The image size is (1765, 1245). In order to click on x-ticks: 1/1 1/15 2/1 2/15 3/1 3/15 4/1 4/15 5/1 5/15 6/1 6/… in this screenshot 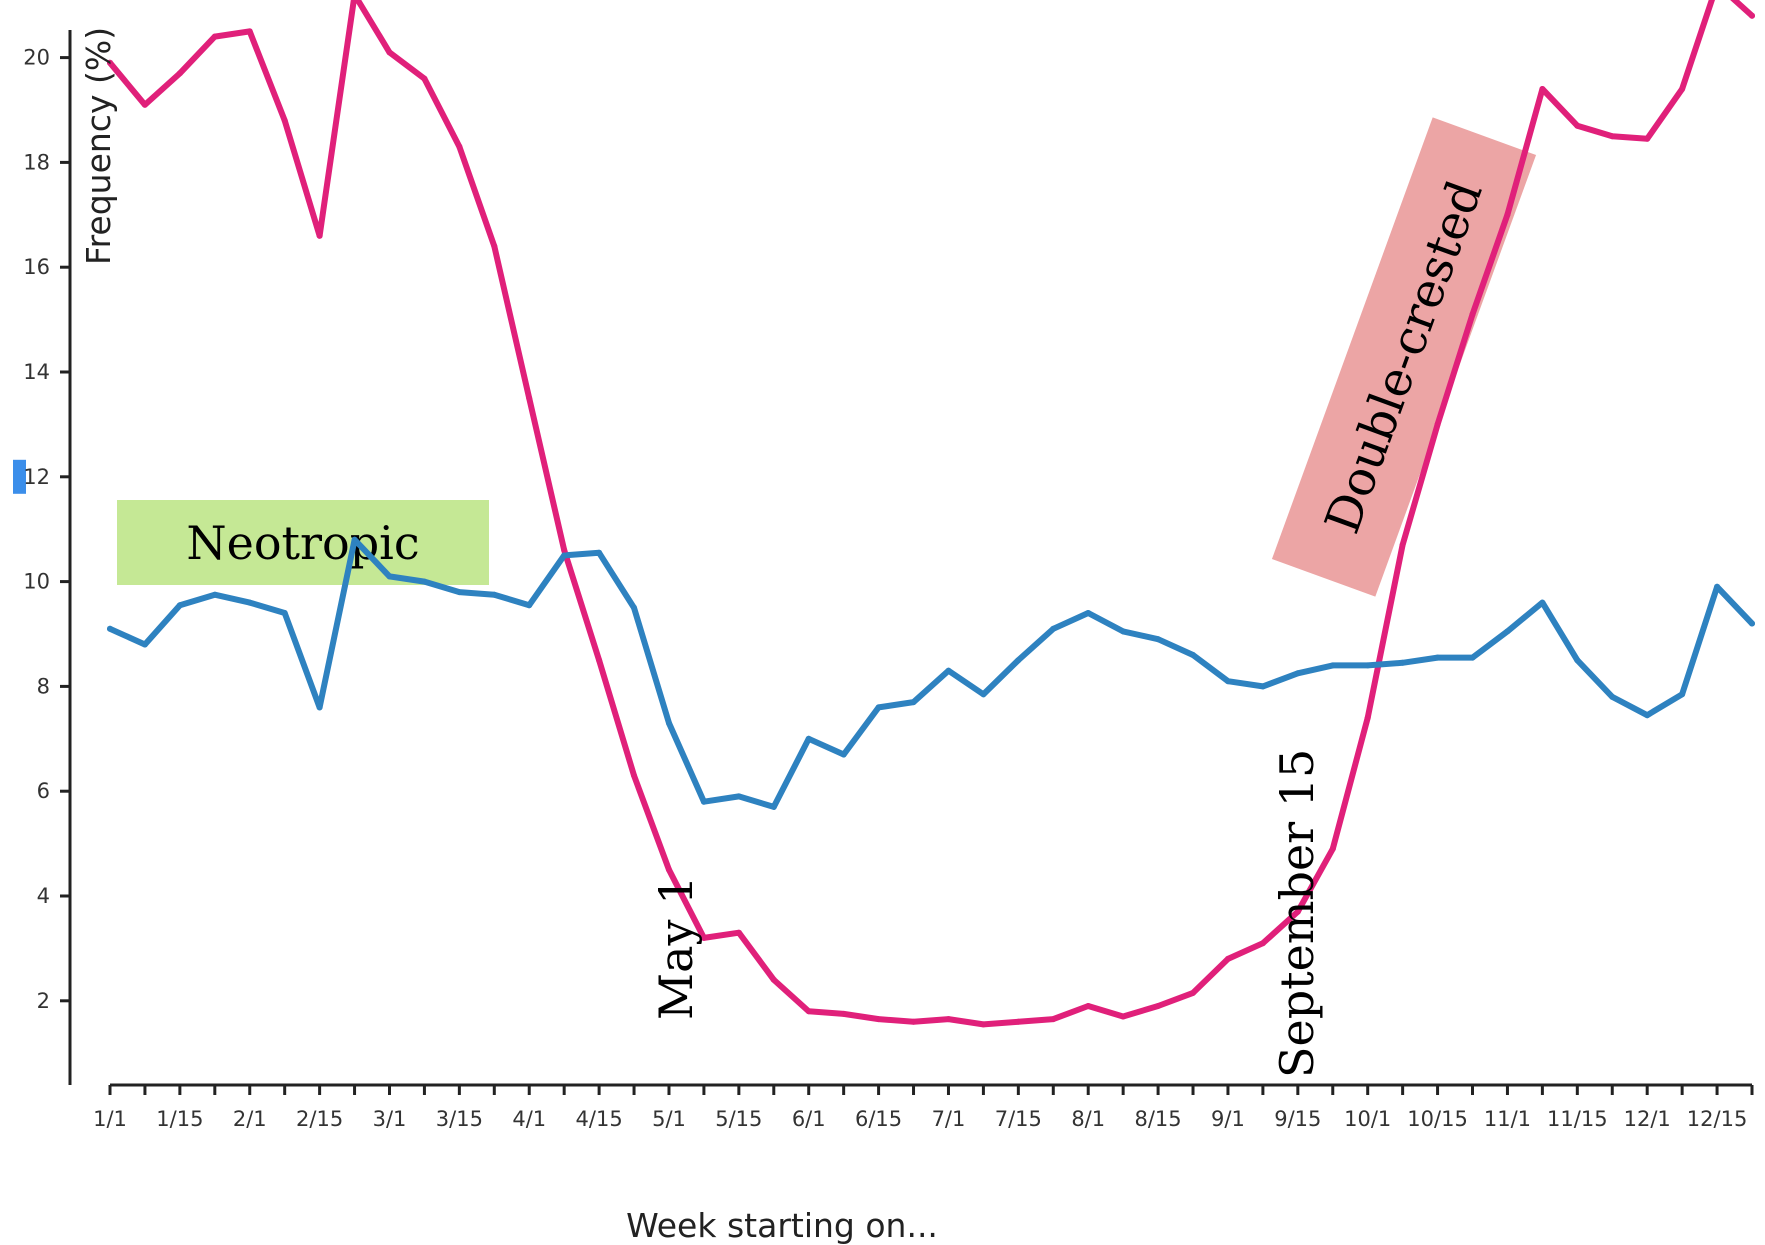, I will do `click(923, 1108)`.